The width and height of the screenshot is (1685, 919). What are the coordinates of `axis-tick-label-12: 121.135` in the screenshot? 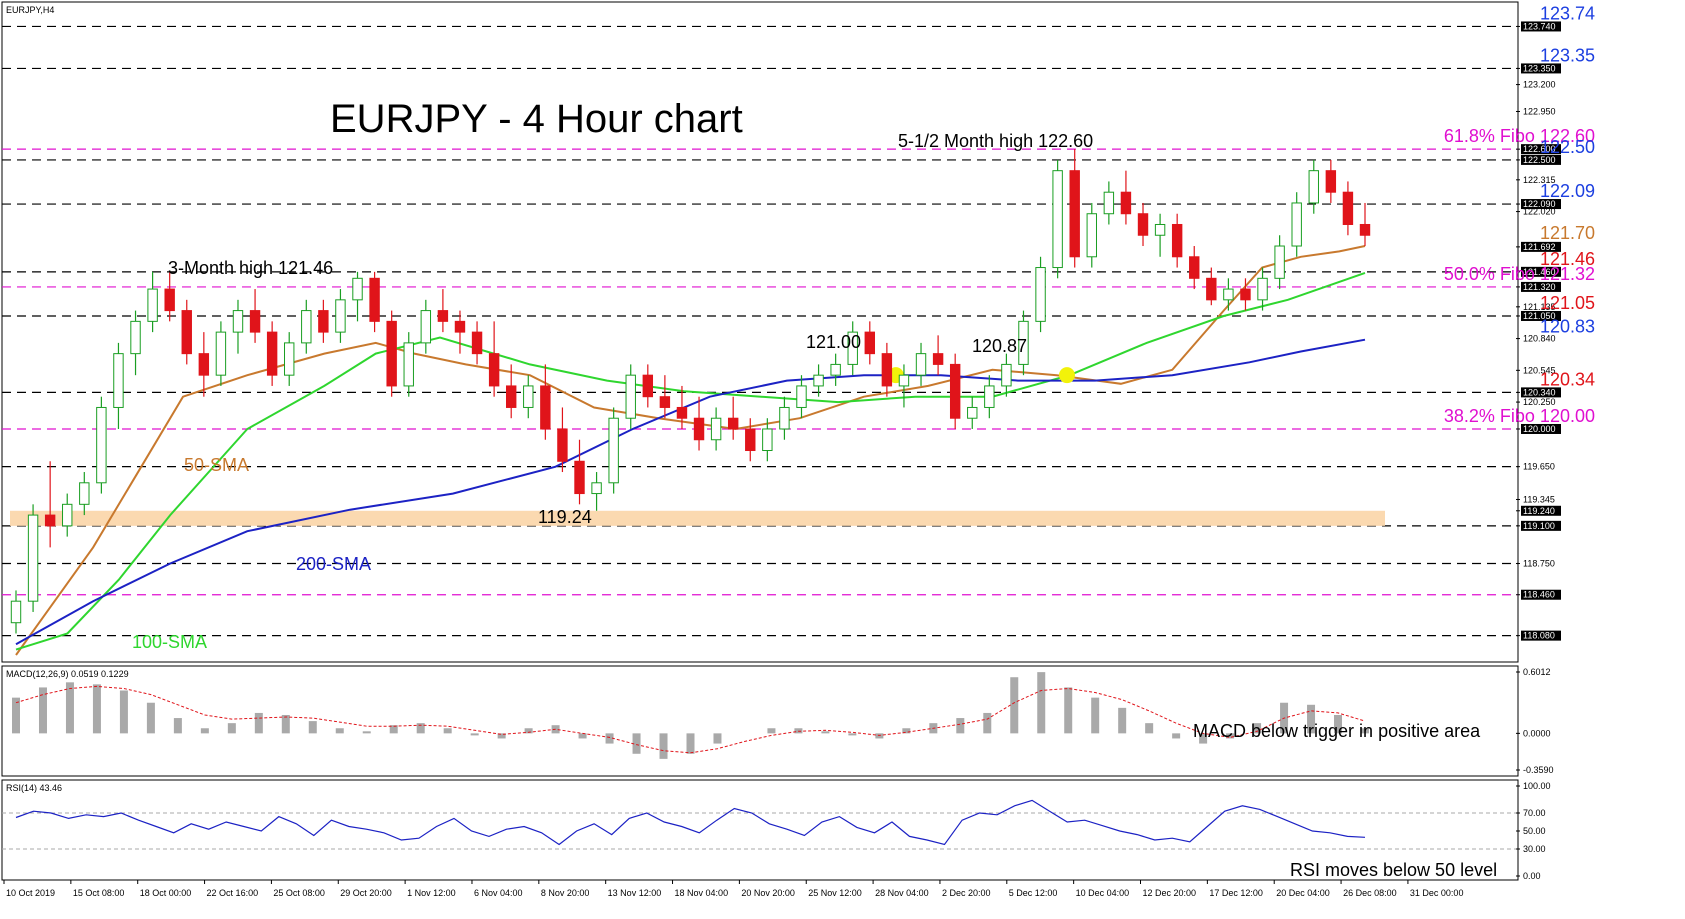 It's located at (1539, 307).